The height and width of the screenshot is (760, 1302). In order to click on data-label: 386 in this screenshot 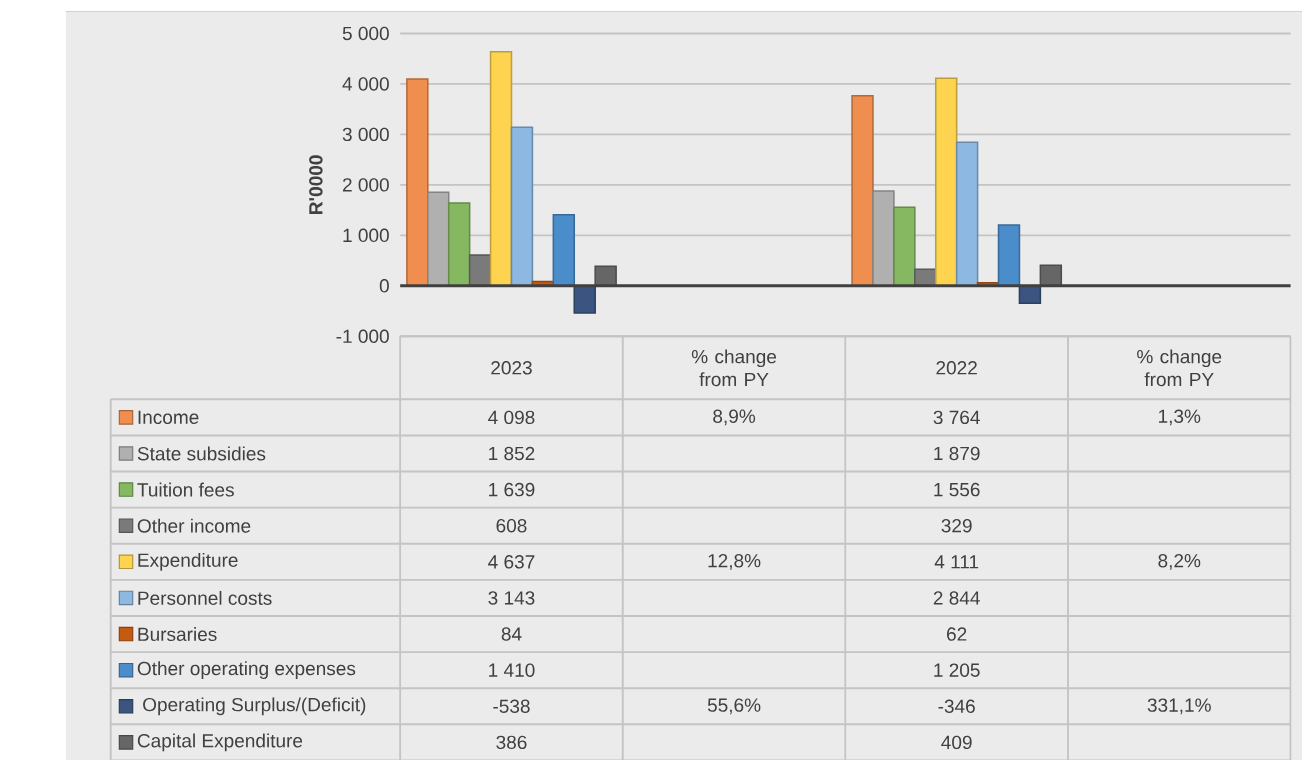, I will do `click(511, 742)`.